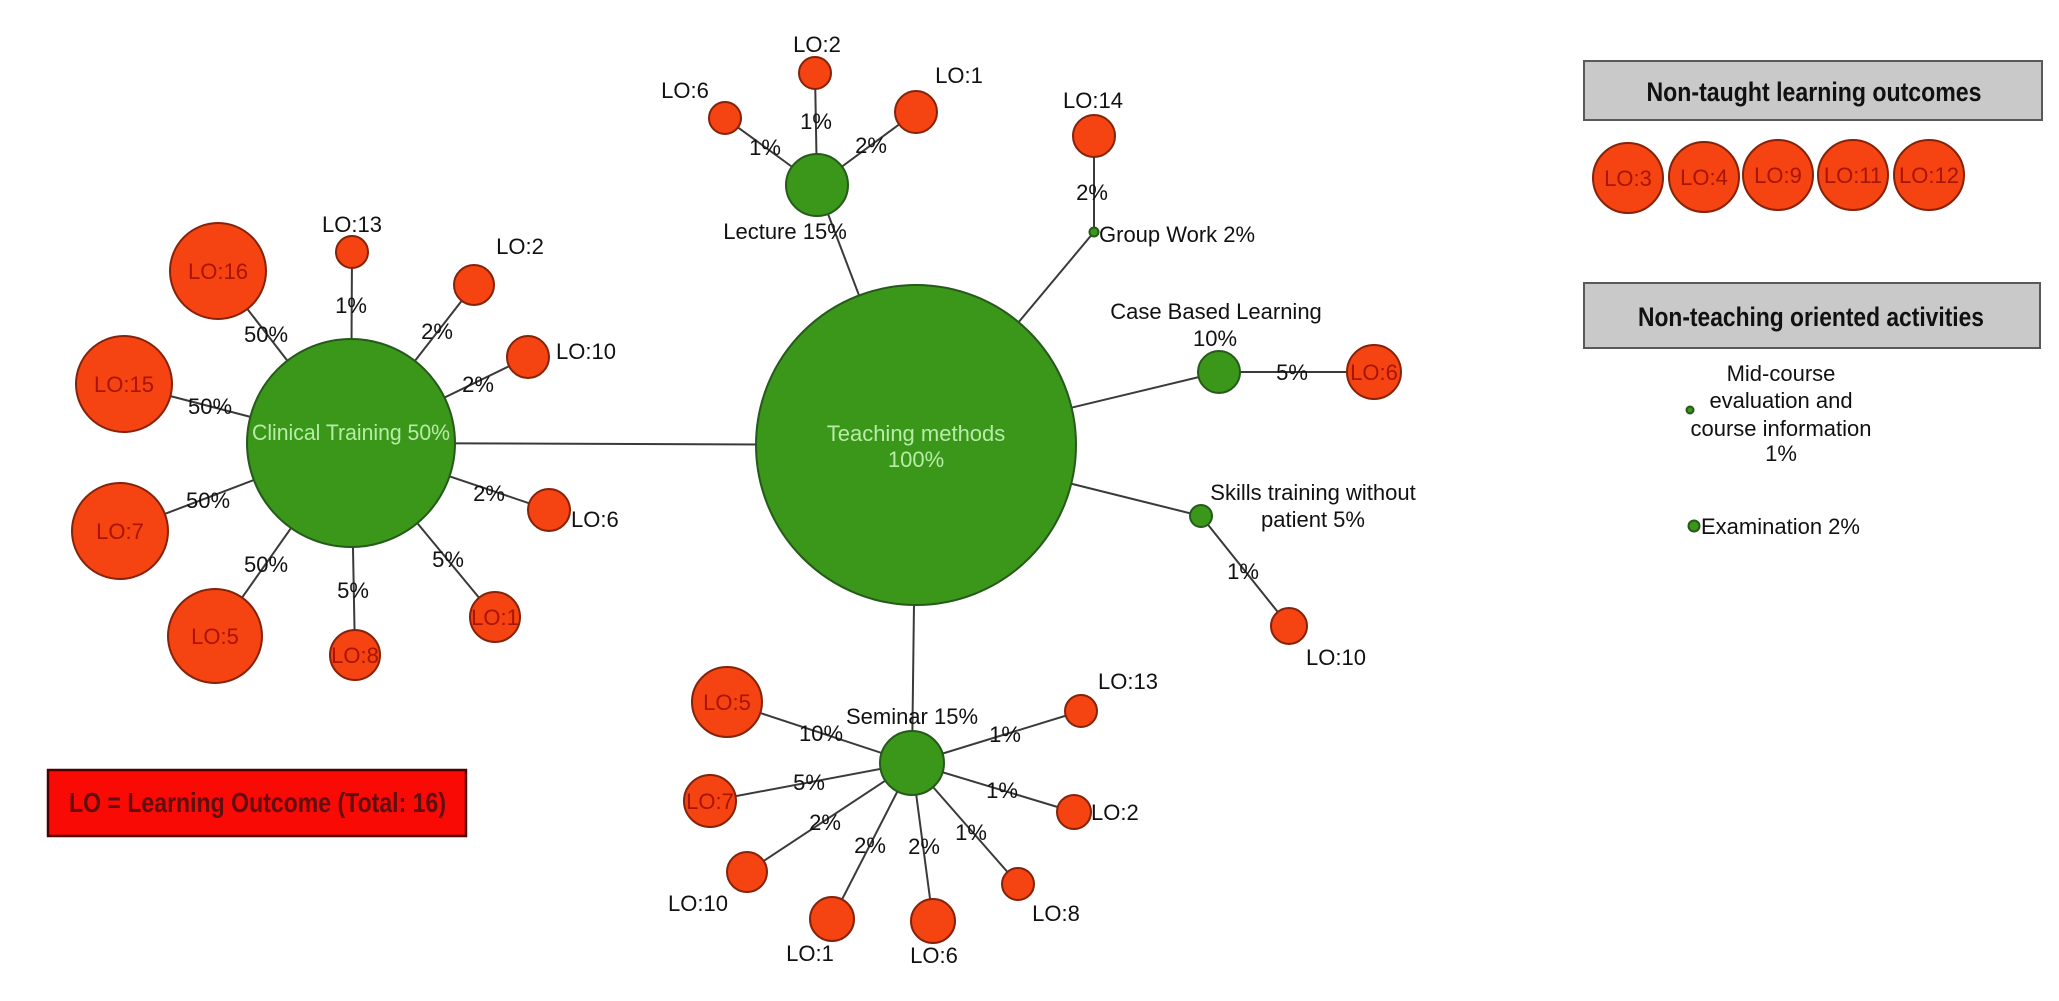 The width and height of the screenshot is (2059, 1001). Describe the element at coordinates (1814, 92) in the screenshot. I see `svg-text: Non-taught learning outcomes` at that location.